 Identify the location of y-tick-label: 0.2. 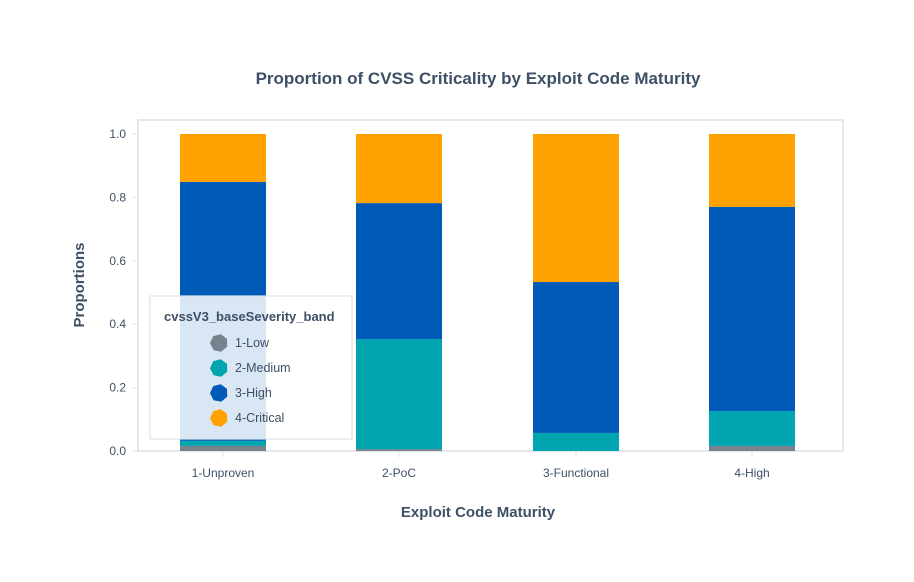
(117, 388).